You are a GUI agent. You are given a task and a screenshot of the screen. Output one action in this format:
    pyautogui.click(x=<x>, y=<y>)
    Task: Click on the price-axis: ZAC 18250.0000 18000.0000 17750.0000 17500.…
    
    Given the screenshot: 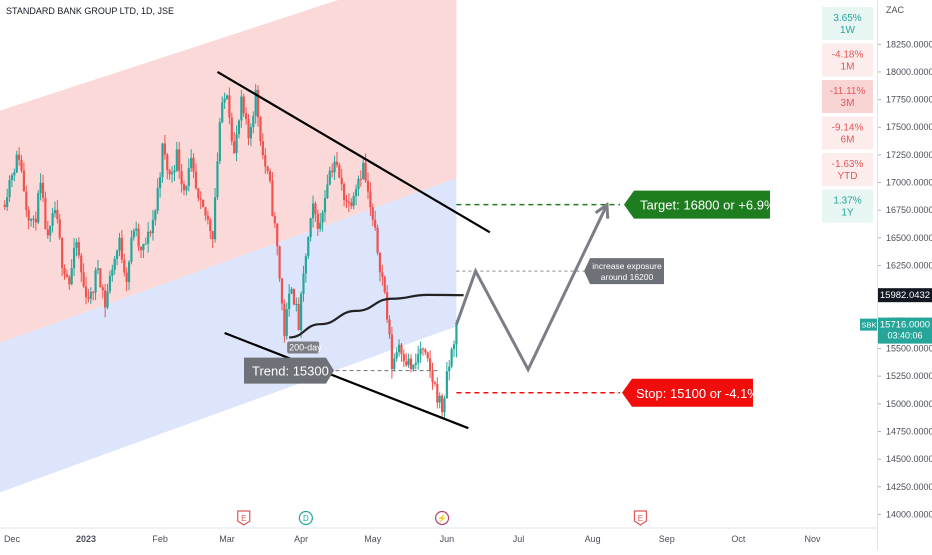 What is the action you would take?
    pyautogui.click(x=904, y=262)
    